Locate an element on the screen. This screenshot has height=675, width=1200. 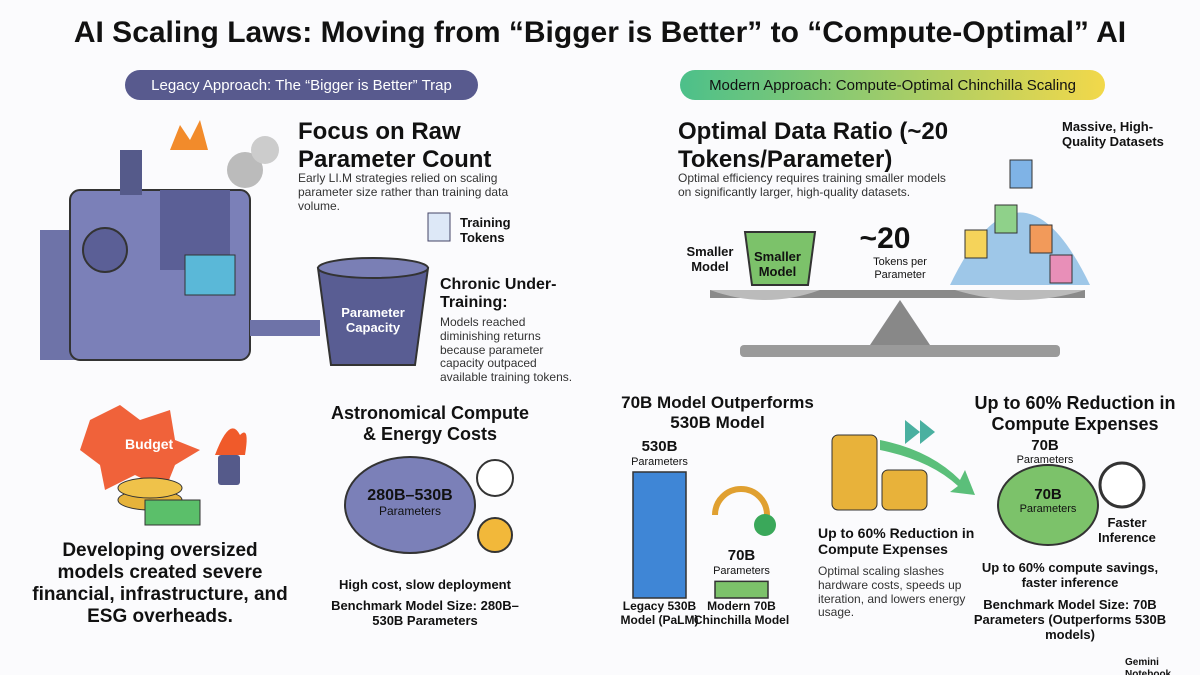
bar-label: 530B is located at coordinates (659, 446).